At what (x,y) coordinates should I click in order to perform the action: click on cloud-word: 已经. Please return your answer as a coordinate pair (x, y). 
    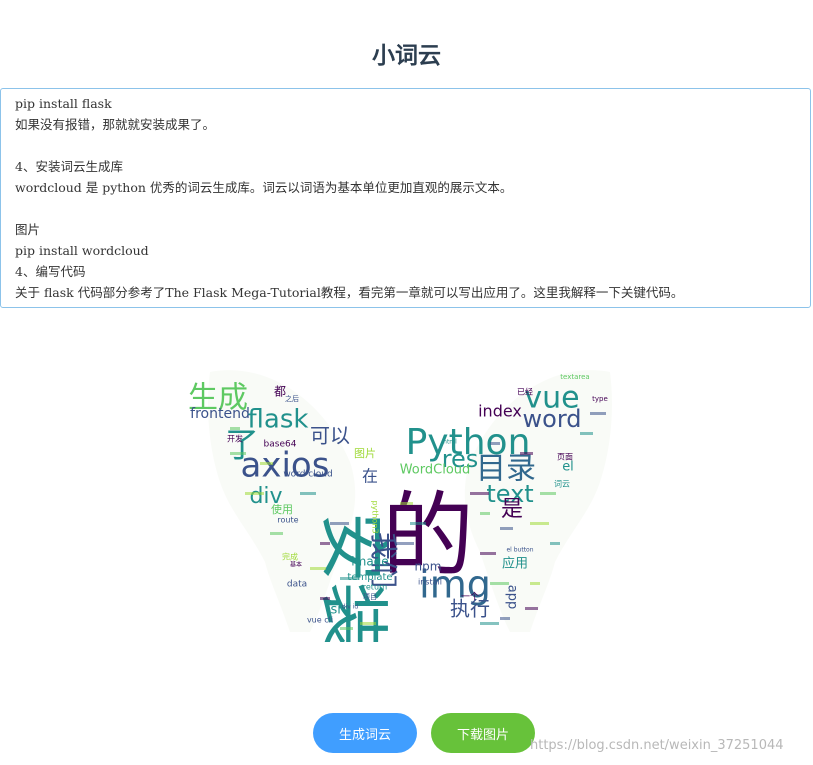
    Looking at the image, I should click on (525, 392).